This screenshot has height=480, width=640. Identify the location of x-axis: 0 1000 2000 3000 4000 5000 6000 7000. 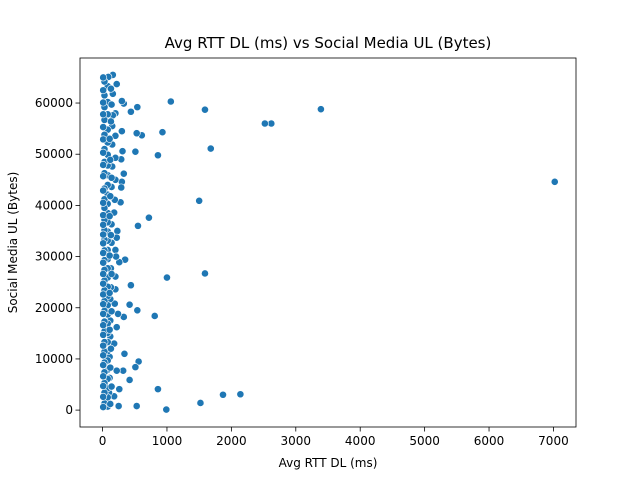
(334, 437).